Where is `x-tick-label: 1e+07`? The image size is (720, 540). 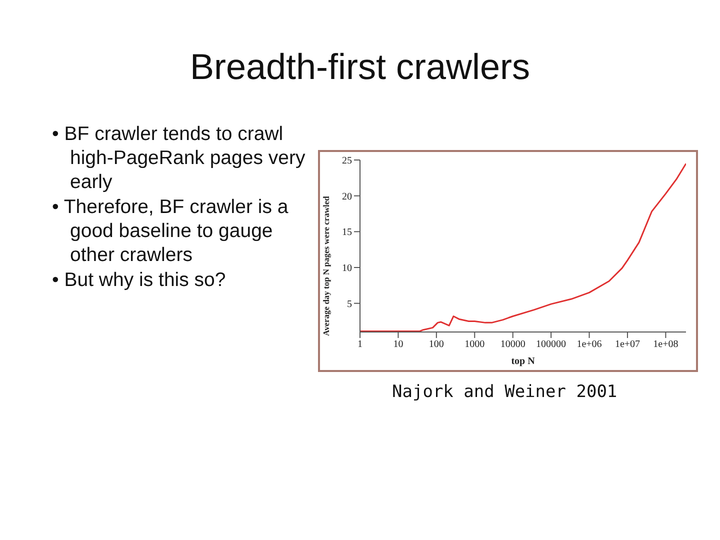
x-tick-label: 1e+07 is located at coordinates (627, 344).